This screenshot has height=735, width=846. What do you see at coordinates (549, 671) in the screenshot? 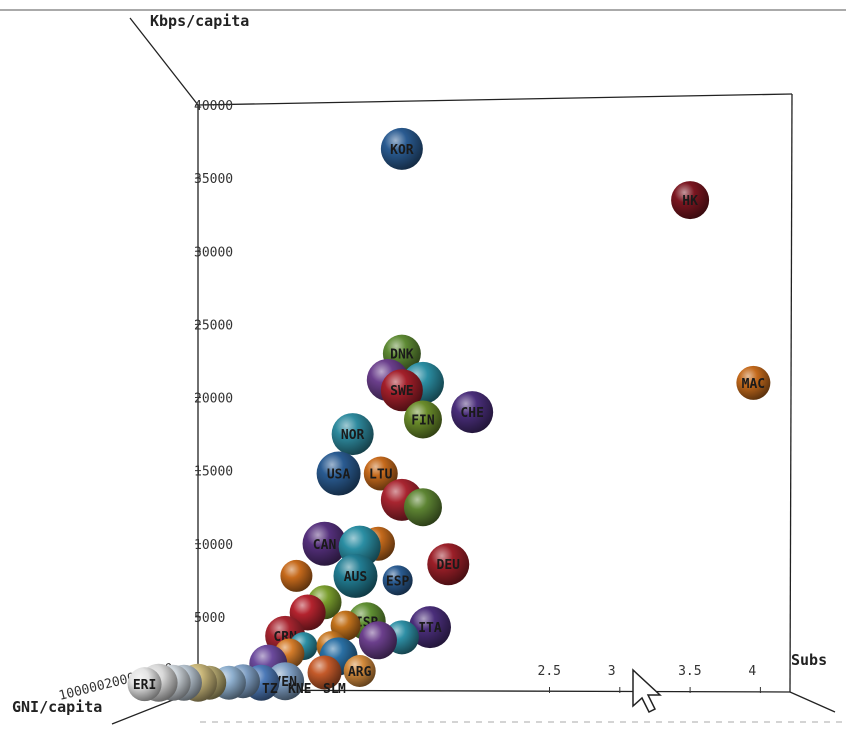
I see `x-tick-label: 2.5` at bounding box center [549, 671].